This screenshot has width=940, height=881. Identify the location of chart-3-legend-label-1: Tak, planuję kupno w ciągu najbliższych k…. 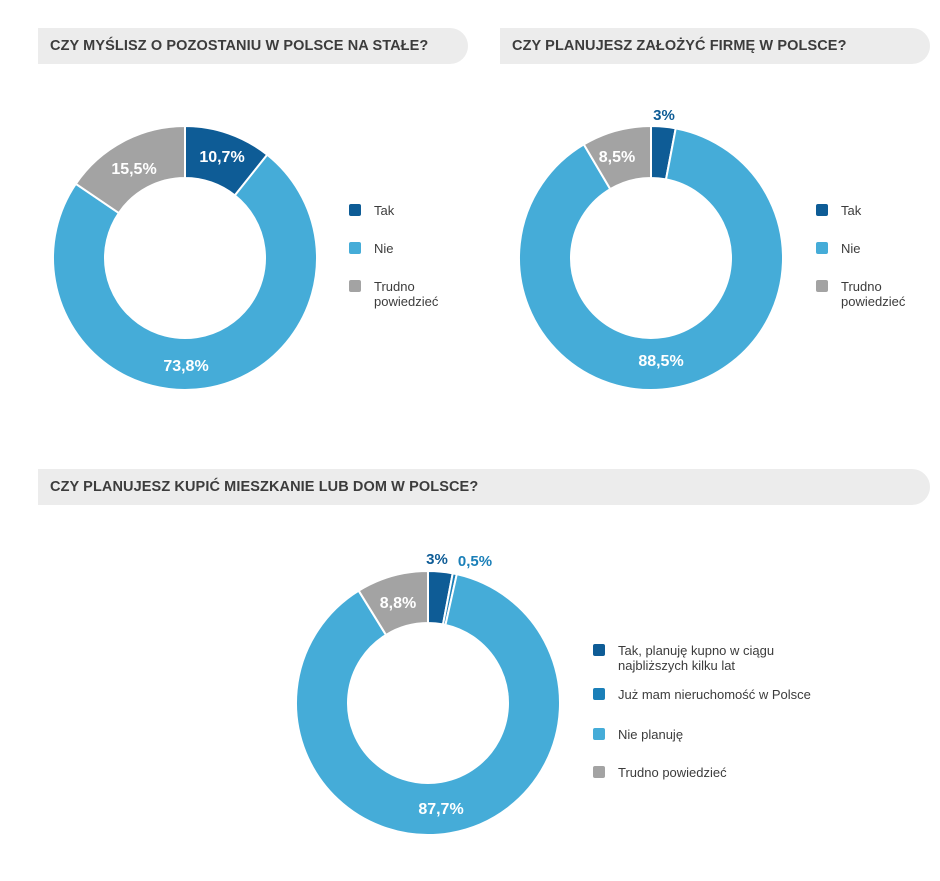
(696, 658).